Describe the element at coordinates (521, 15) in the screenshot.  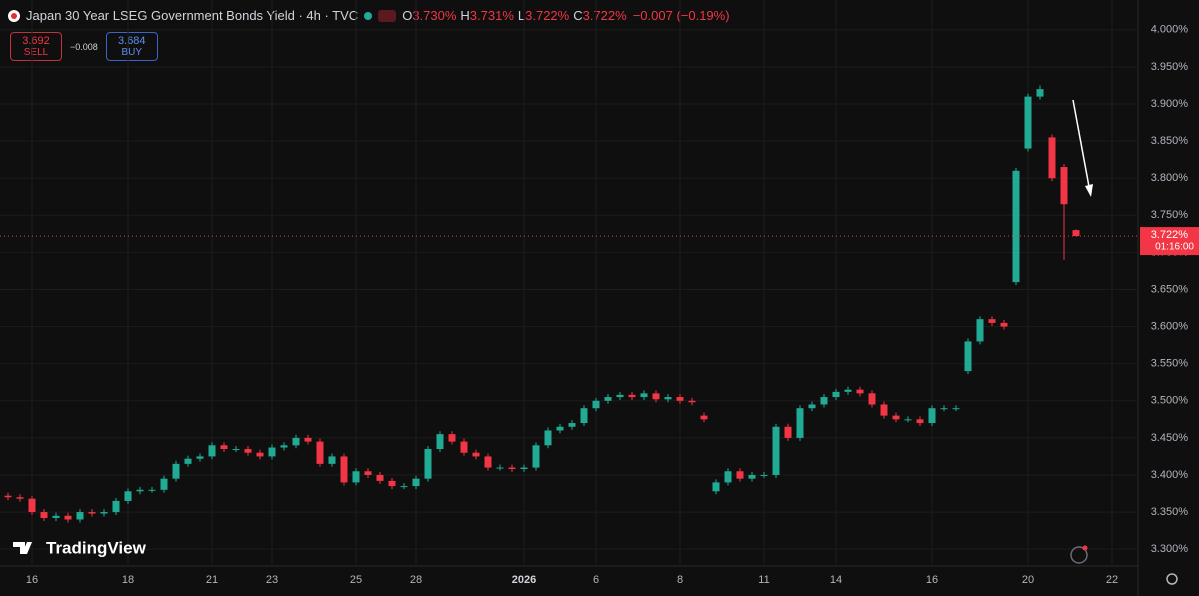
I see `ohlc-key: L` at that location.